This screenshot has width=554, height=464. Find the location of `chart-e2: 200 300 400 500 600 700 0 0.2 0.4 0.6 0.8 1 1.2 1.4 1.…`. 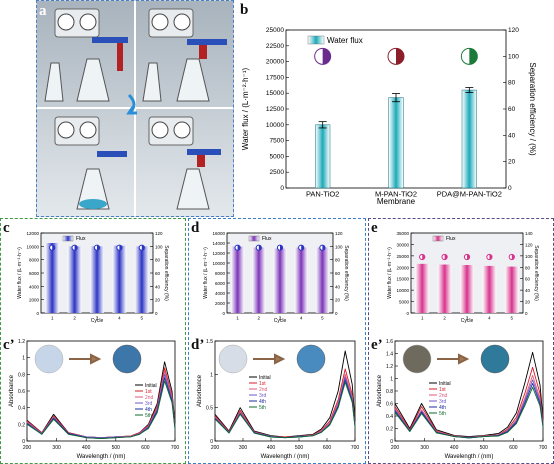

chart-e2: 200 300 400 500 600 700 0 0.2 0.4 0.6 0.8 1 1.2 1.4 1.… is located at coordinates (462, 399).